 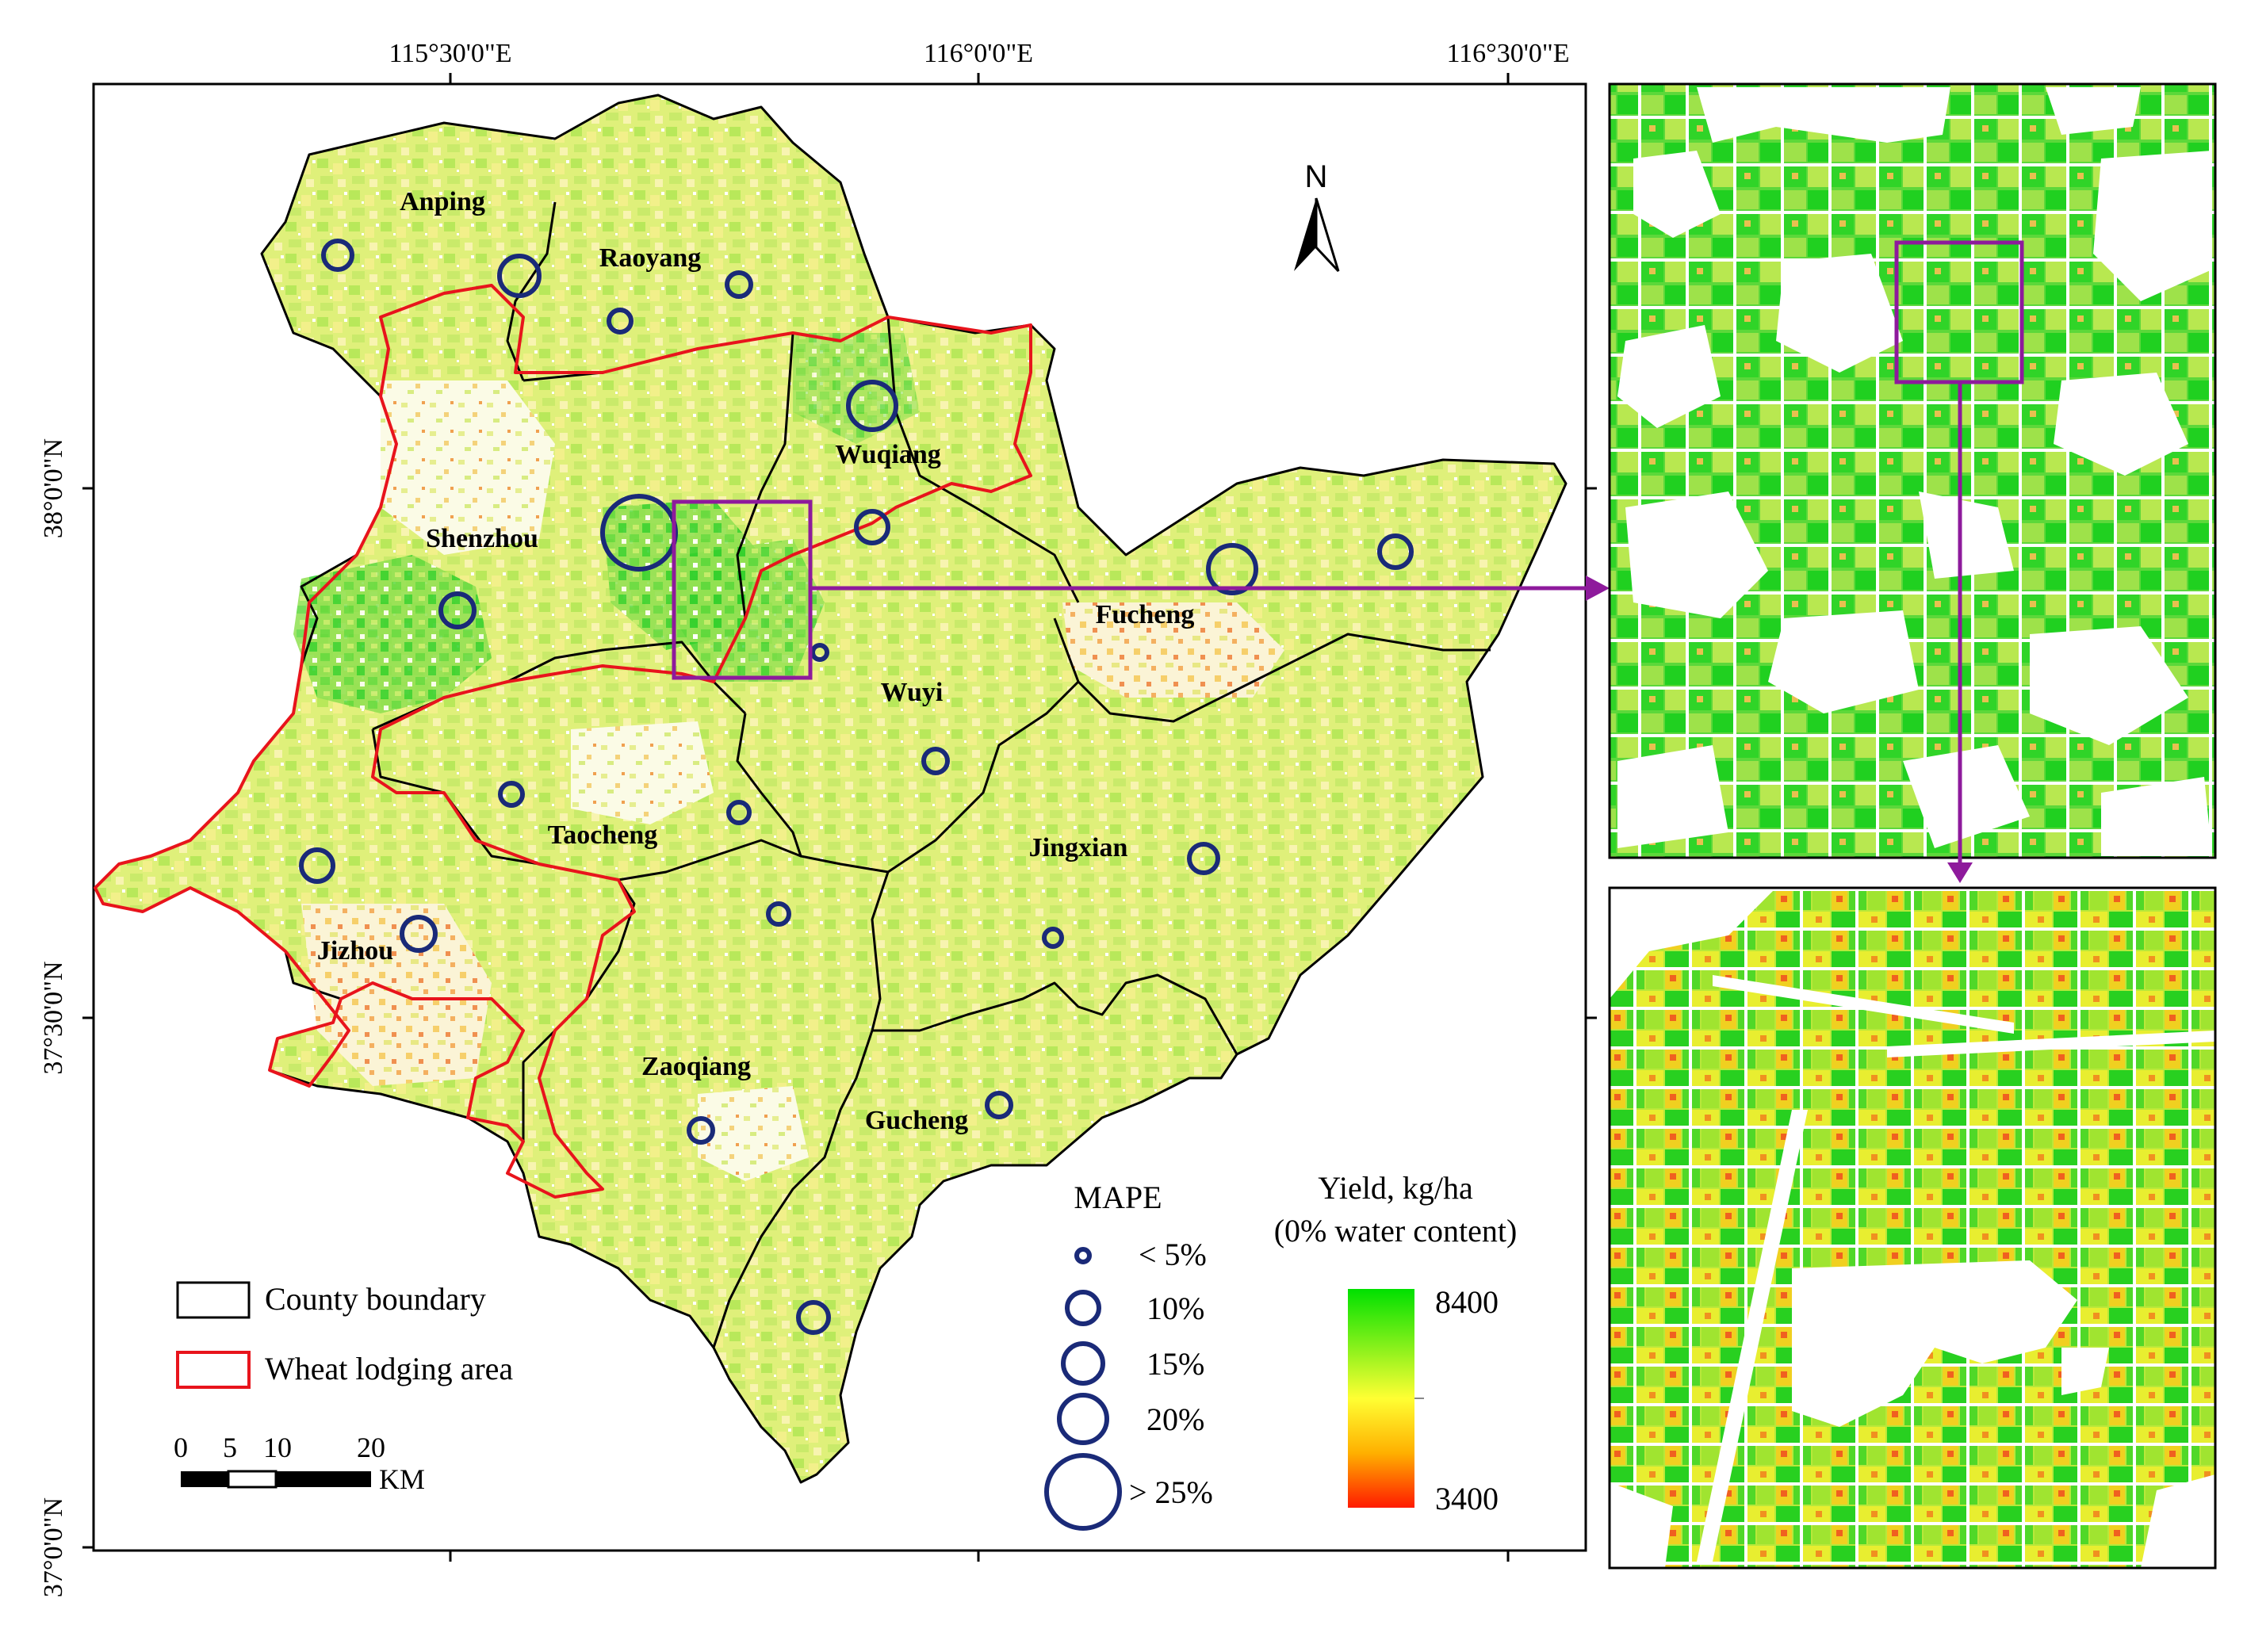 What do you see at coordinates (277, 1448) in the screenshot?
I see `scale-tick-10: 10` at bounding box center [277, 1448].